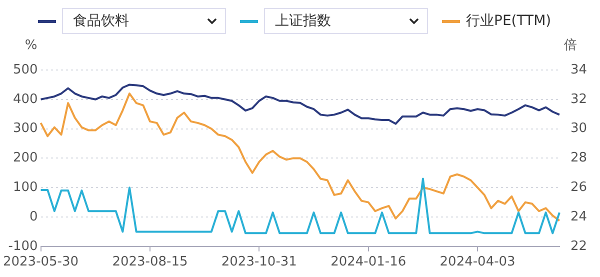 This screenshot has height=277, width=600. I want to click on y-tick-label: 0, so click(33, 216).